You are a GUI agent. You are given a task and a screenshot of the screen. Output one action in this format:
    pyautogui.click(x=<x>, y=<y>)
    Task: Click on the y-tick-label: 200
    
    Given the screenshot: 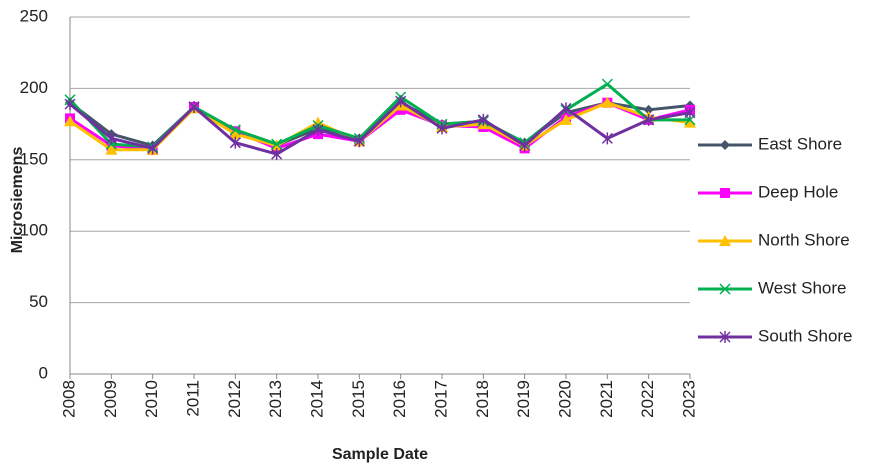 What is the action you would take?
    pyautogui.click(x=34, y=87)
    